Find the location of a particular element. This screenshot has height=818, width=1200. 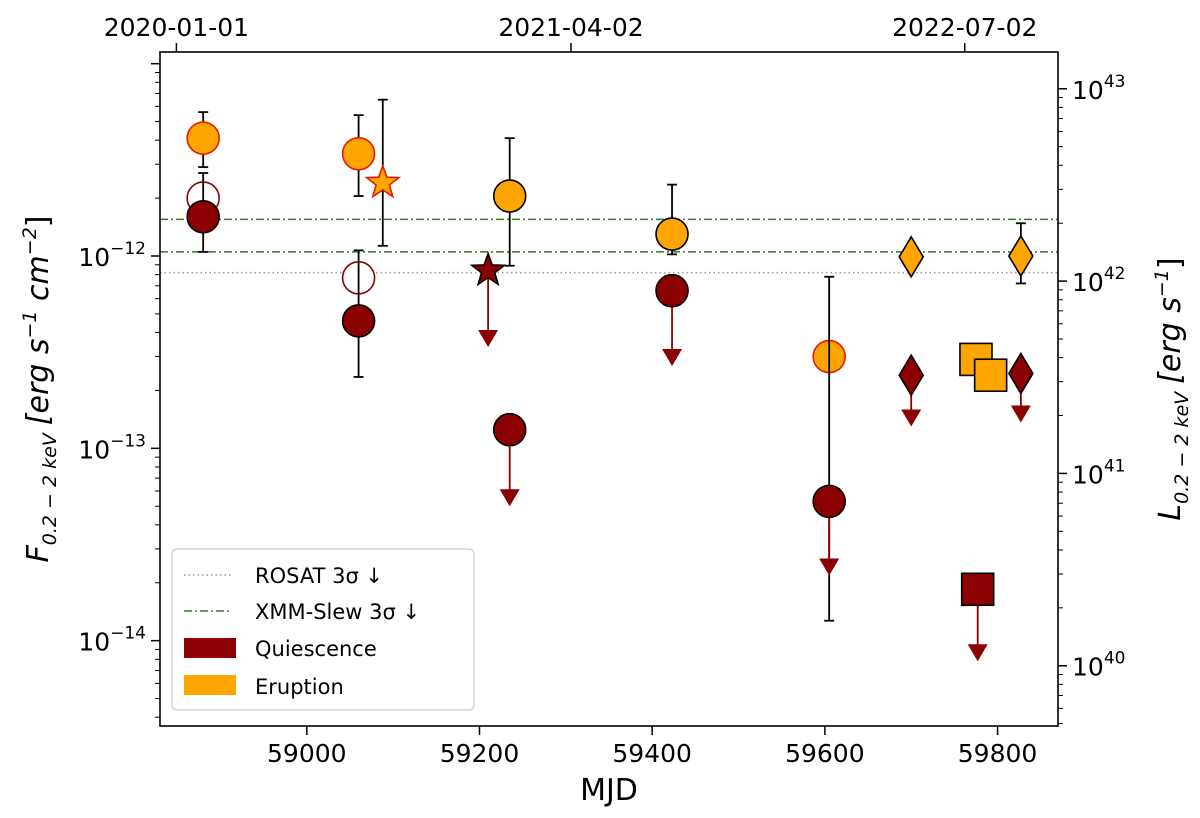

y-left-tick-label: 10−13 is located at coordinates (112, 447).